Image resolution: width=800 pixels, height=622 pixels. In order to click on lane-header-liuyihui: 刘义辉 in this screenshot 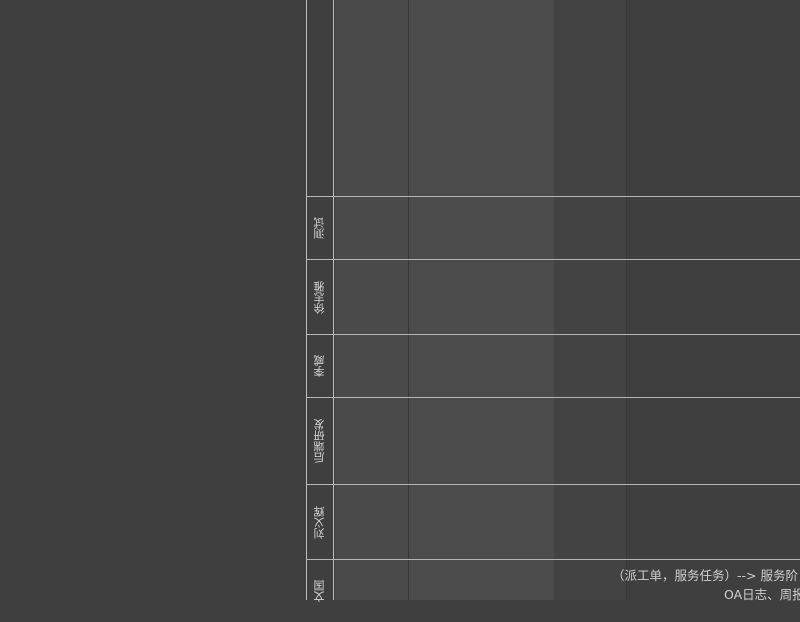, I will do `click(320, 522)`.